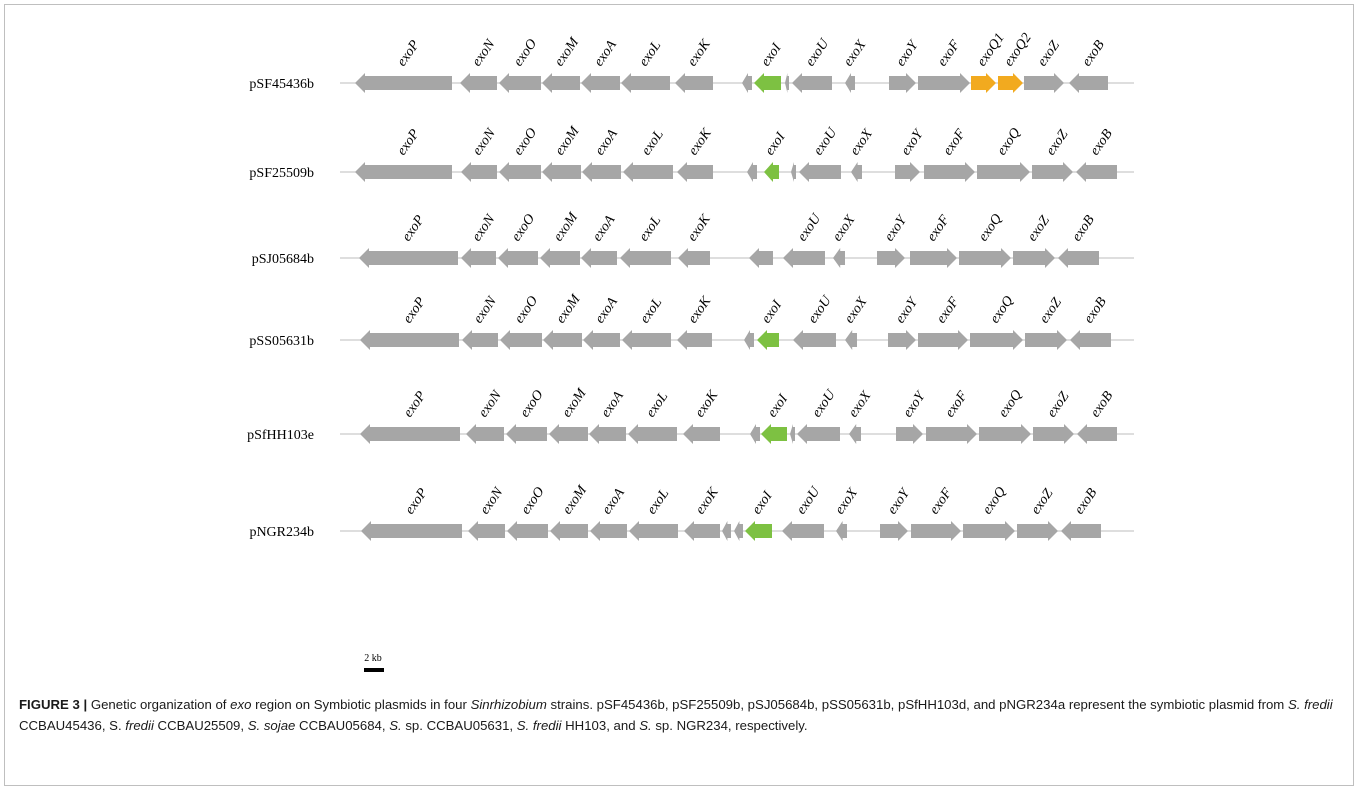 This screenshot has width=1360, height=791. I want to click on scale-bar-label: 2 kb, so click(373, 658).